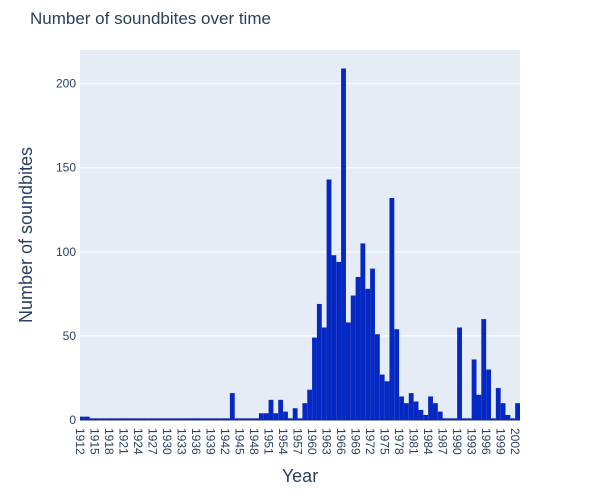 This screenshot has height=500, width=600. Describe the element at coordinates (310, 404) in the screenshot. I see `bar-1959` at that location.